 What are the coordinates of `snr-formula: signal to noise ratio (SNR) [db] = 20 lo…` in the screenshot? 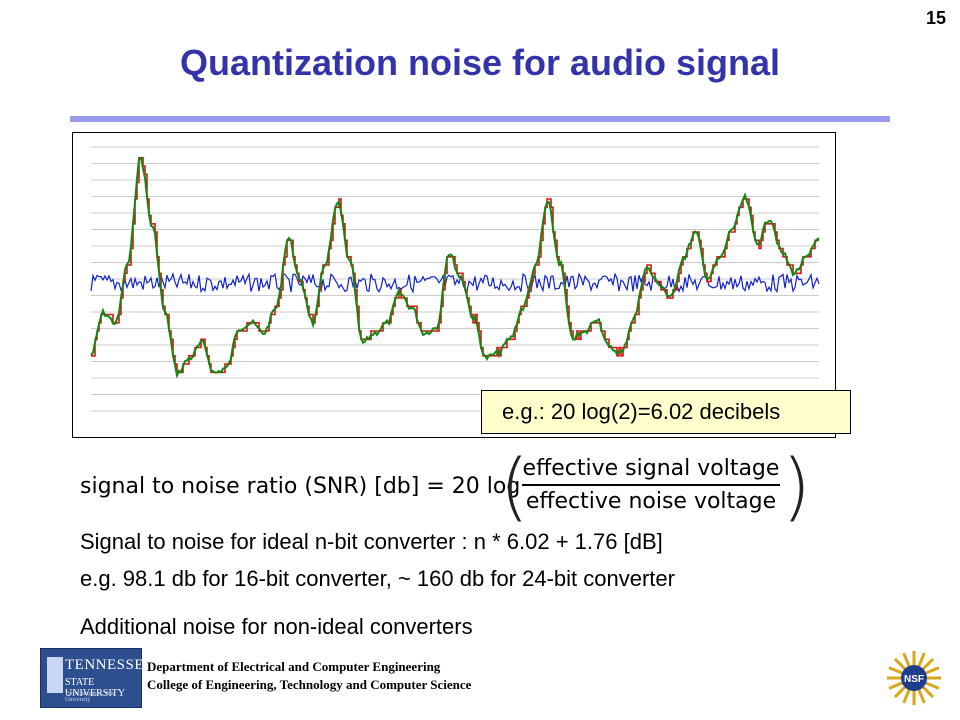 It's located at (445, 487).